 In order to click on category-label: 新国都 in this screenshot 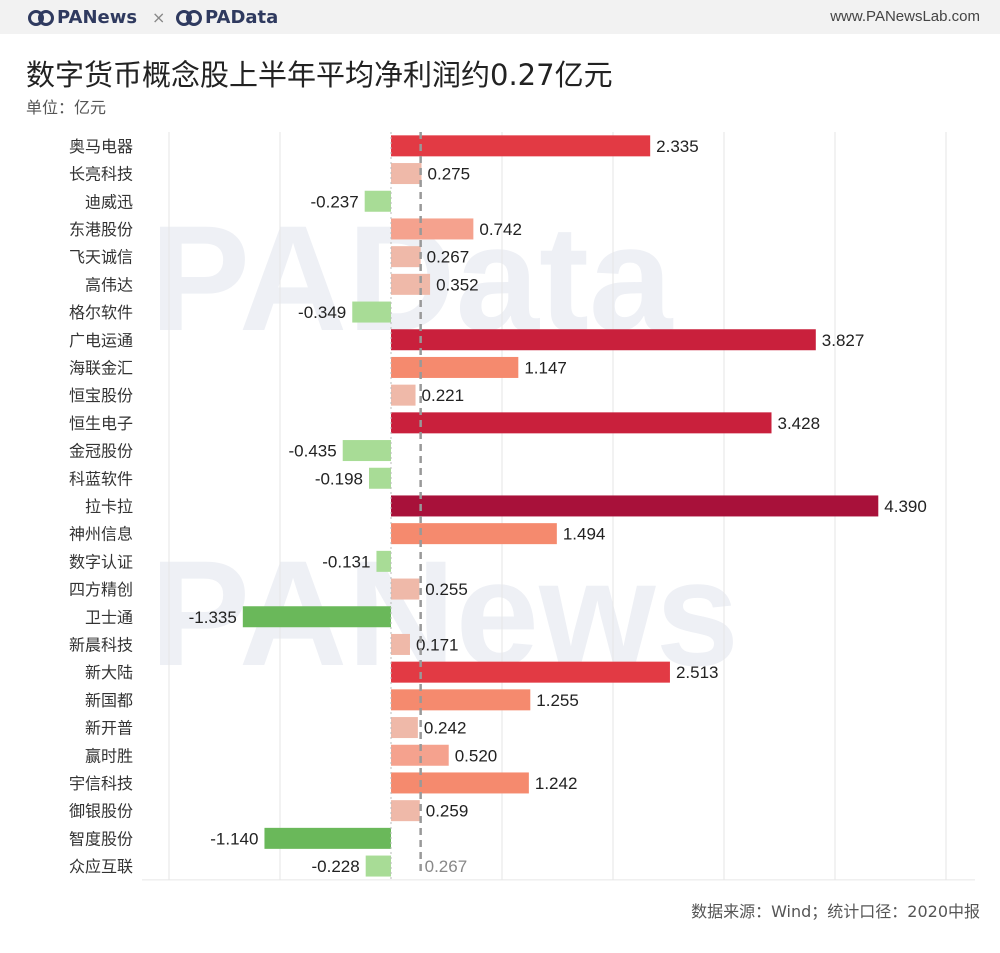, I will do `click(109, 700)`.